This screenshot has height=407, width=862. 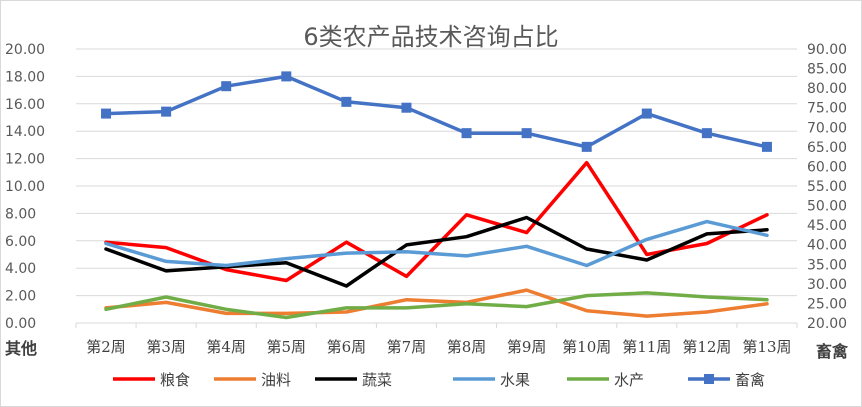 I want to click on legend-label: 蔬菜, so click(x=377, y=380).